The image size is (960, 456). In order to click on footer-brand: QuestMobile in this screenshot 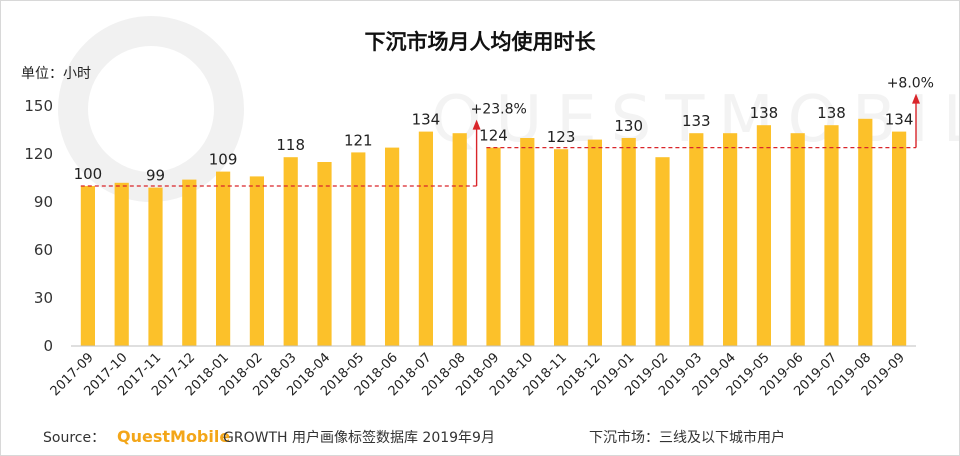, I will do `click(173, 436)`.